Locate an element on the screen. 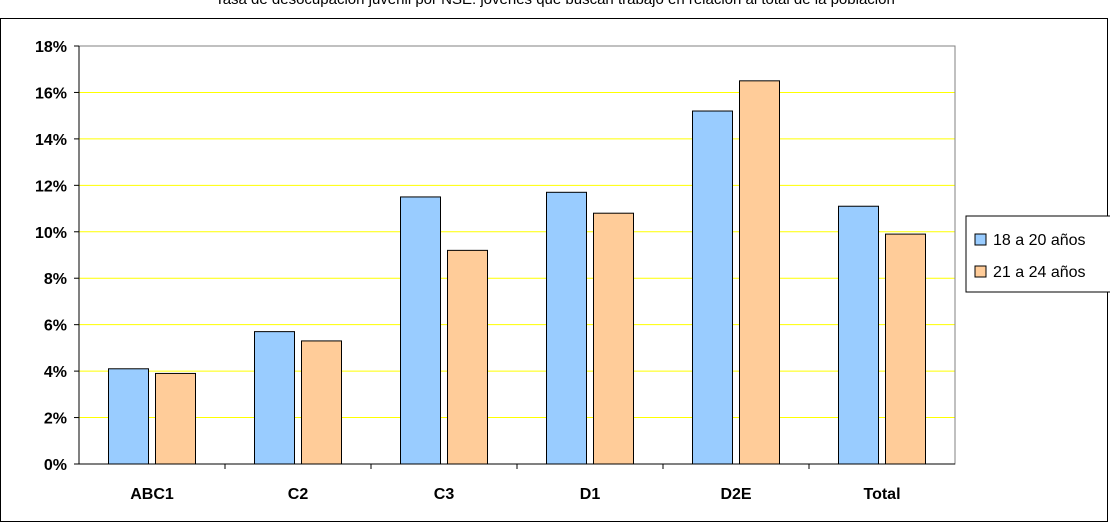 This screenshot has width=1110, height=523. legend-label-2: 21 a 24 años is located at coordinates (1039, 272).